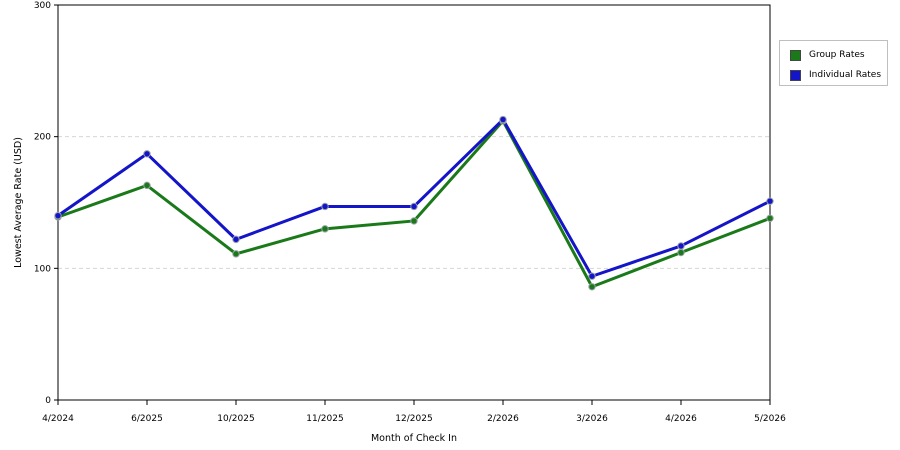 The height and width of the screenshot is (450, 900). Describe the element at coordinates (837, 55) in the screenshot. I see `legend-label-group-rates: Group Rates` at that location.